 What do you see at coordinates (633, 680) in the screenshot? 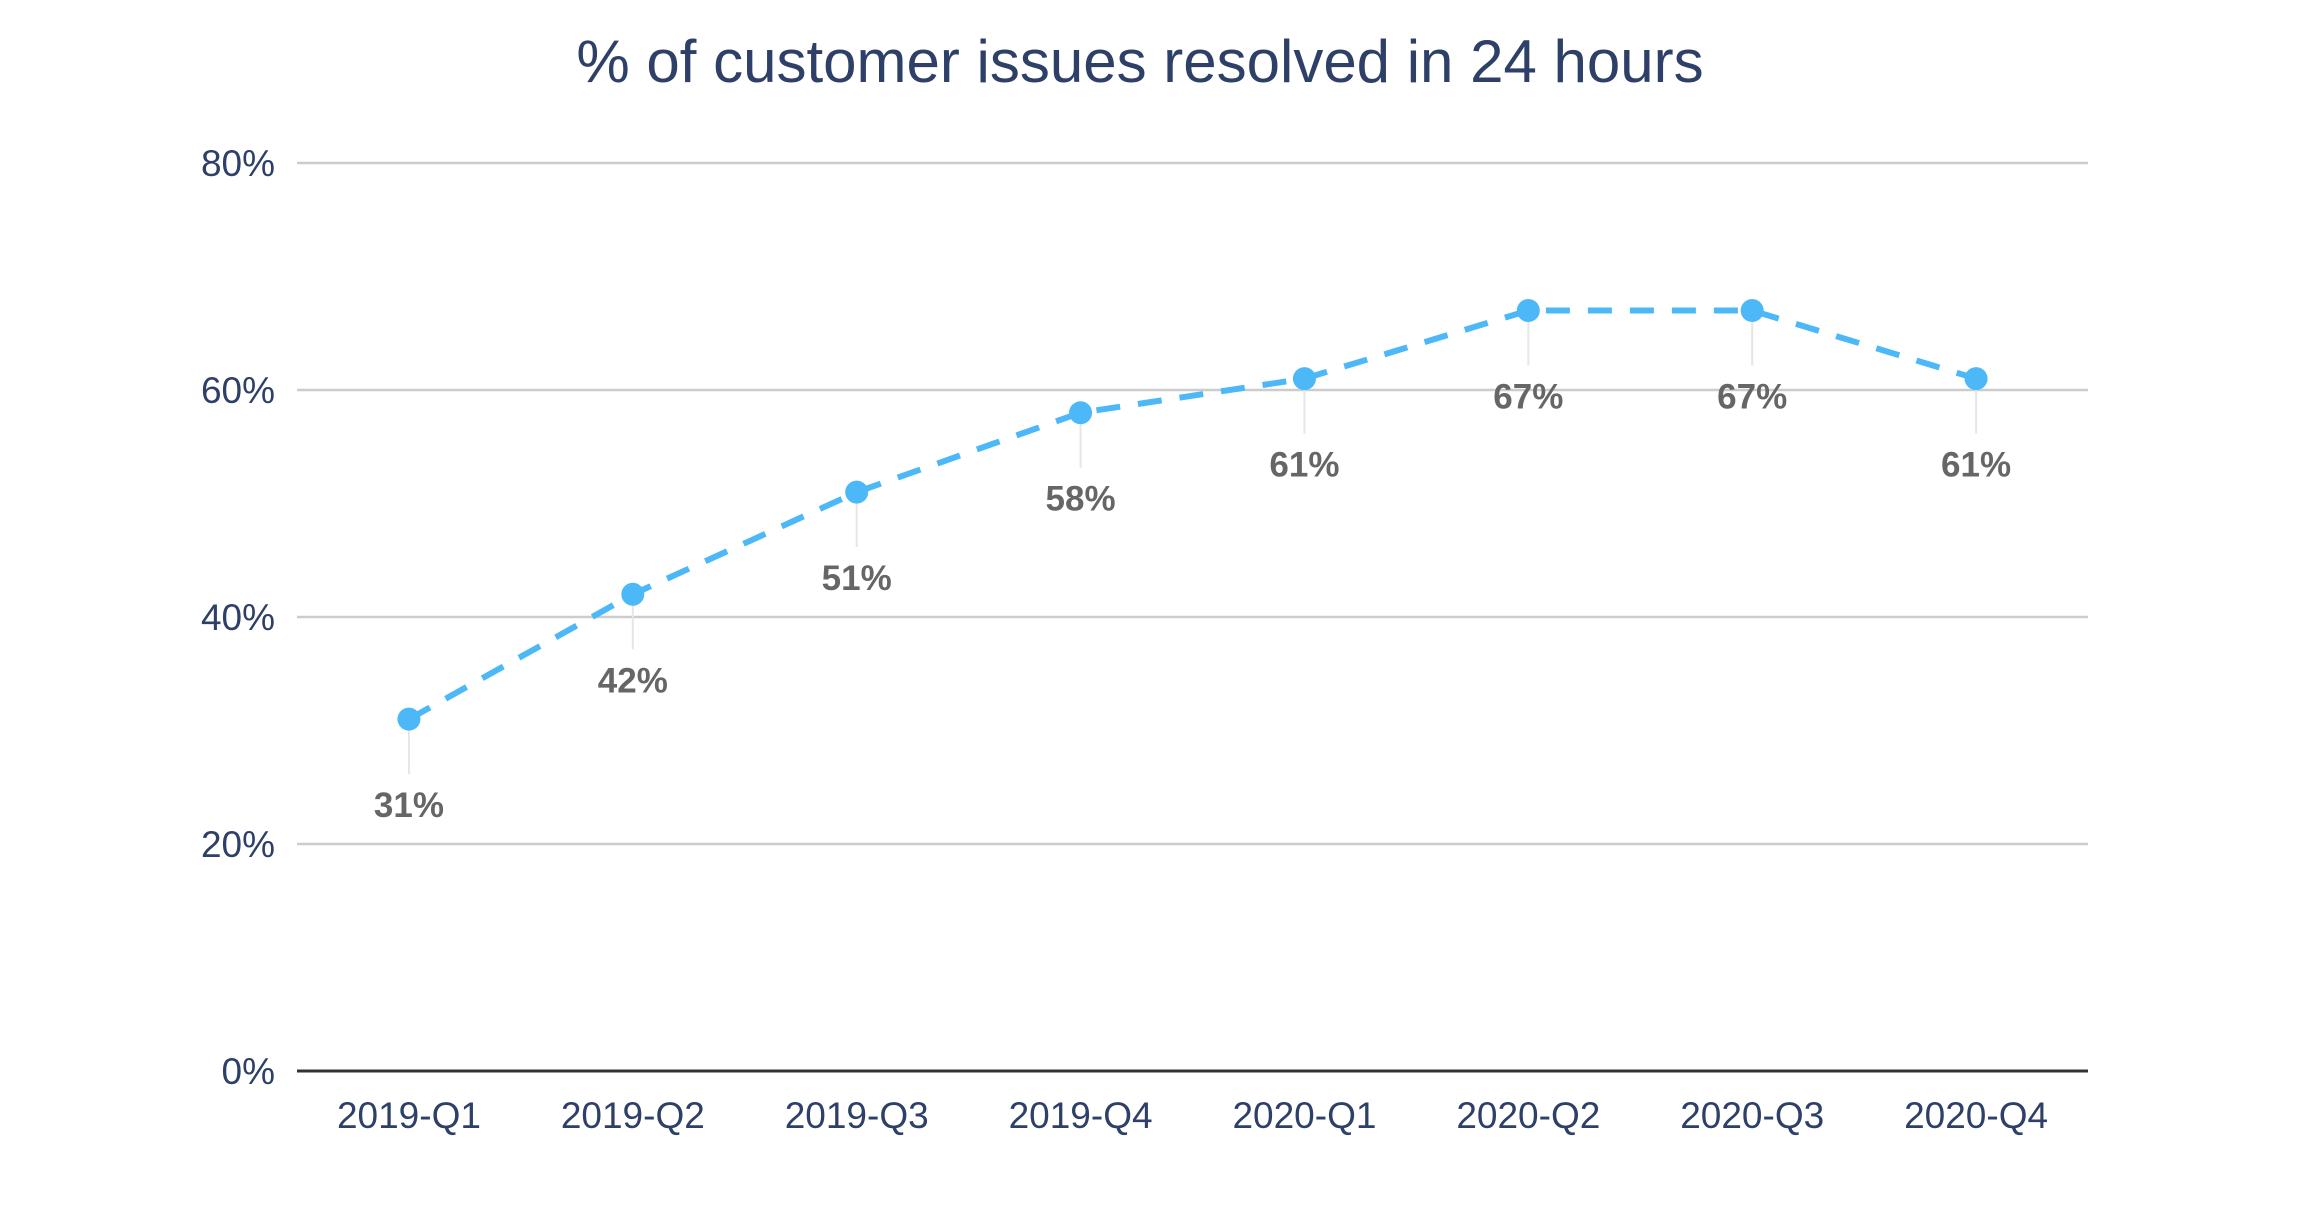
I see `data-label: 42%` at bounding box center [633, 680].